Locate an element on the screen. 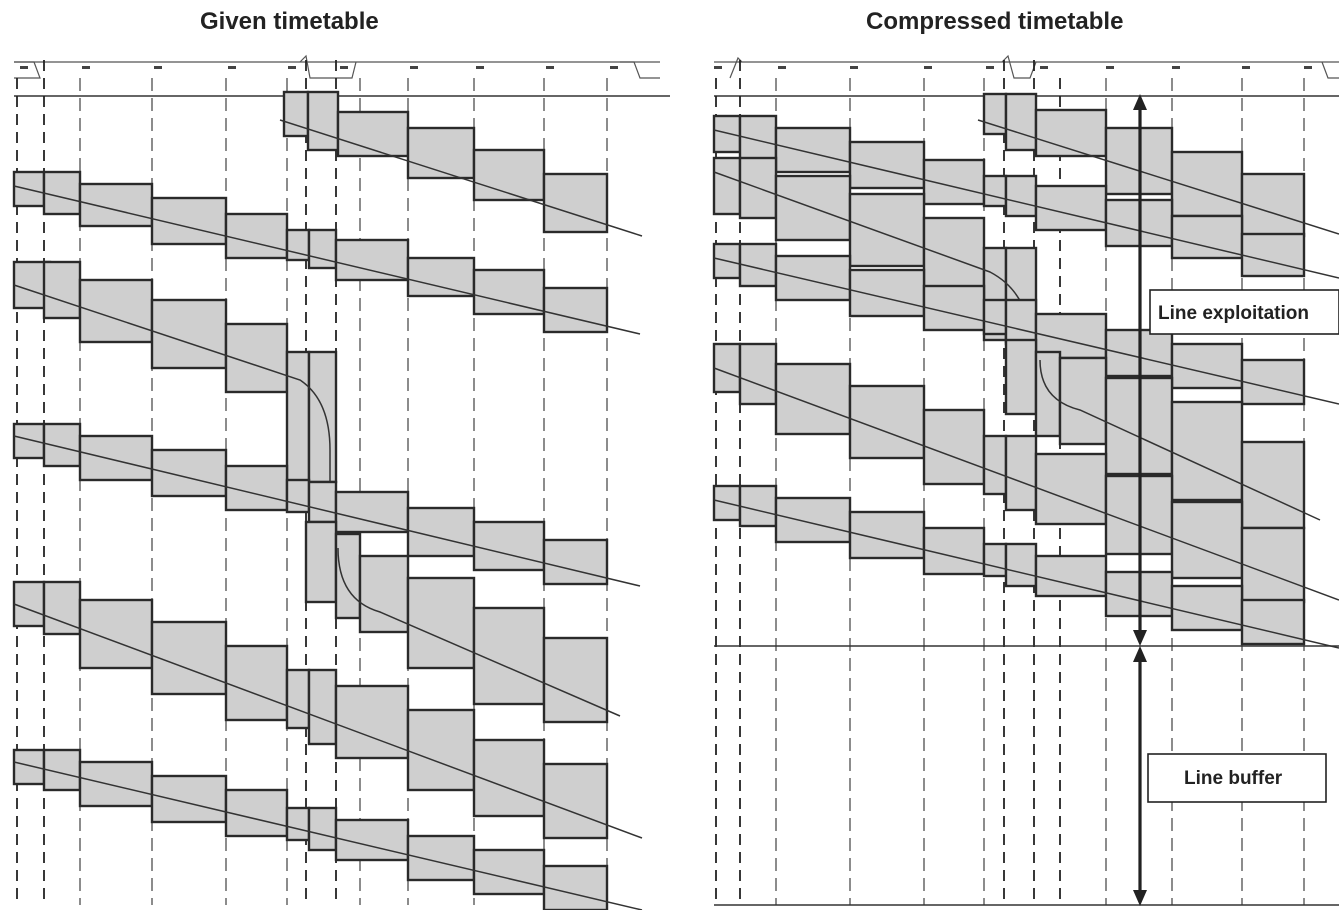 The image size is (1339, 910). line-buffer-arrow is located at coordinates (1140, 776).